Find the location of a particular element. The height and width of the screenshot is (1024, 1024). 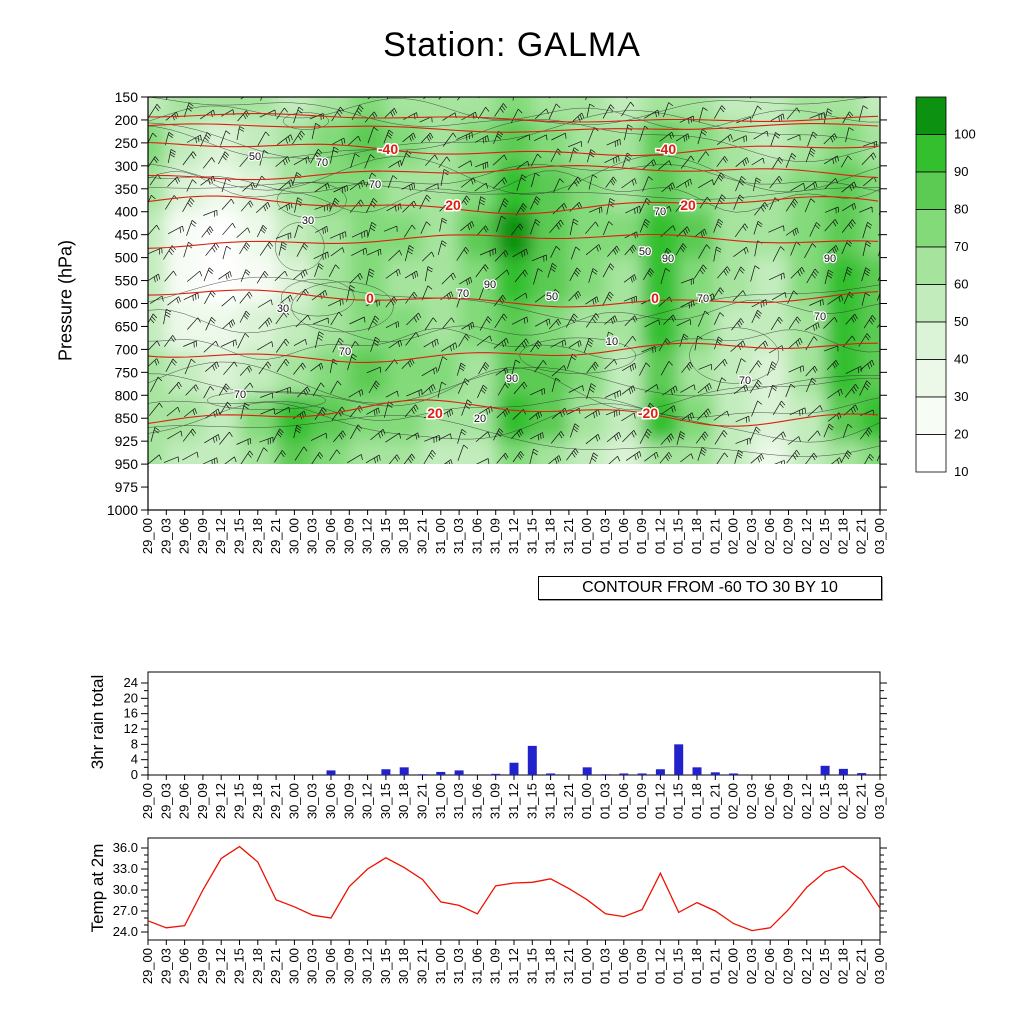

temp-ytick-label: 36.0 is located at coordinates (125, 847).